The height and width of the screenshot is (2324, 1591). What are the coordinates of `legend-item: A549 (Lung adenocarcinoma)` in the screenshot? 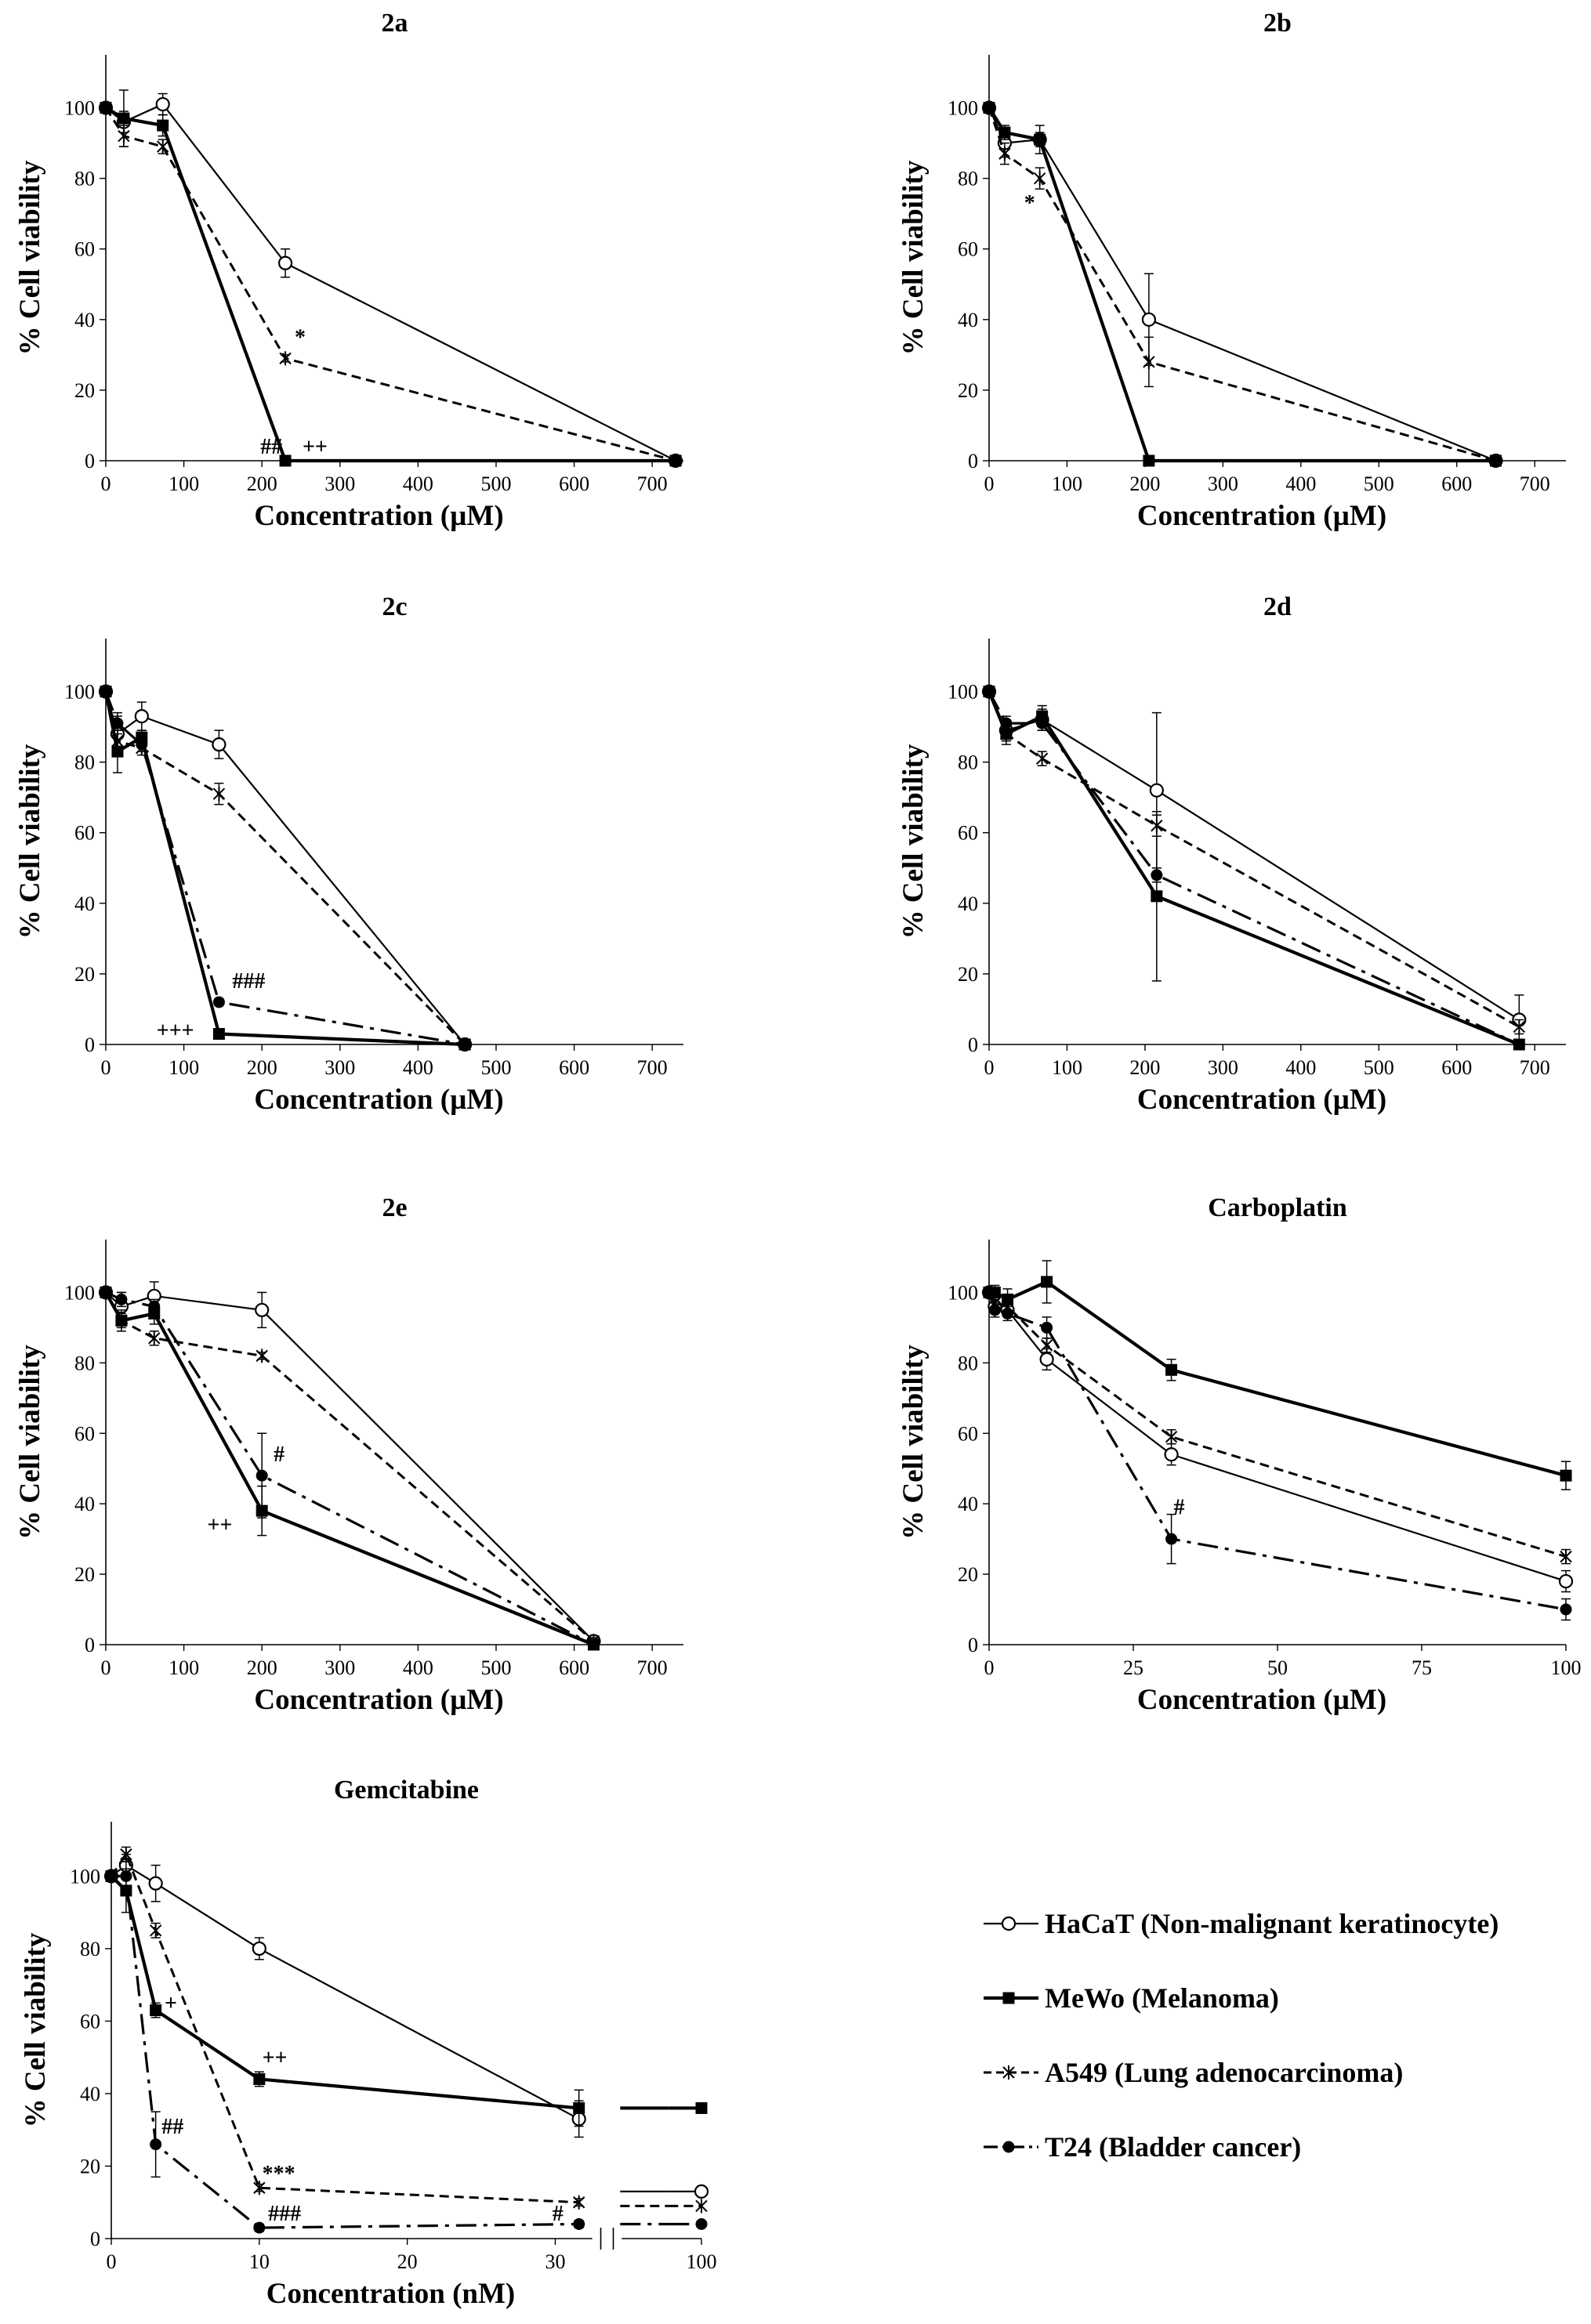 It's located at (1193, 2072).